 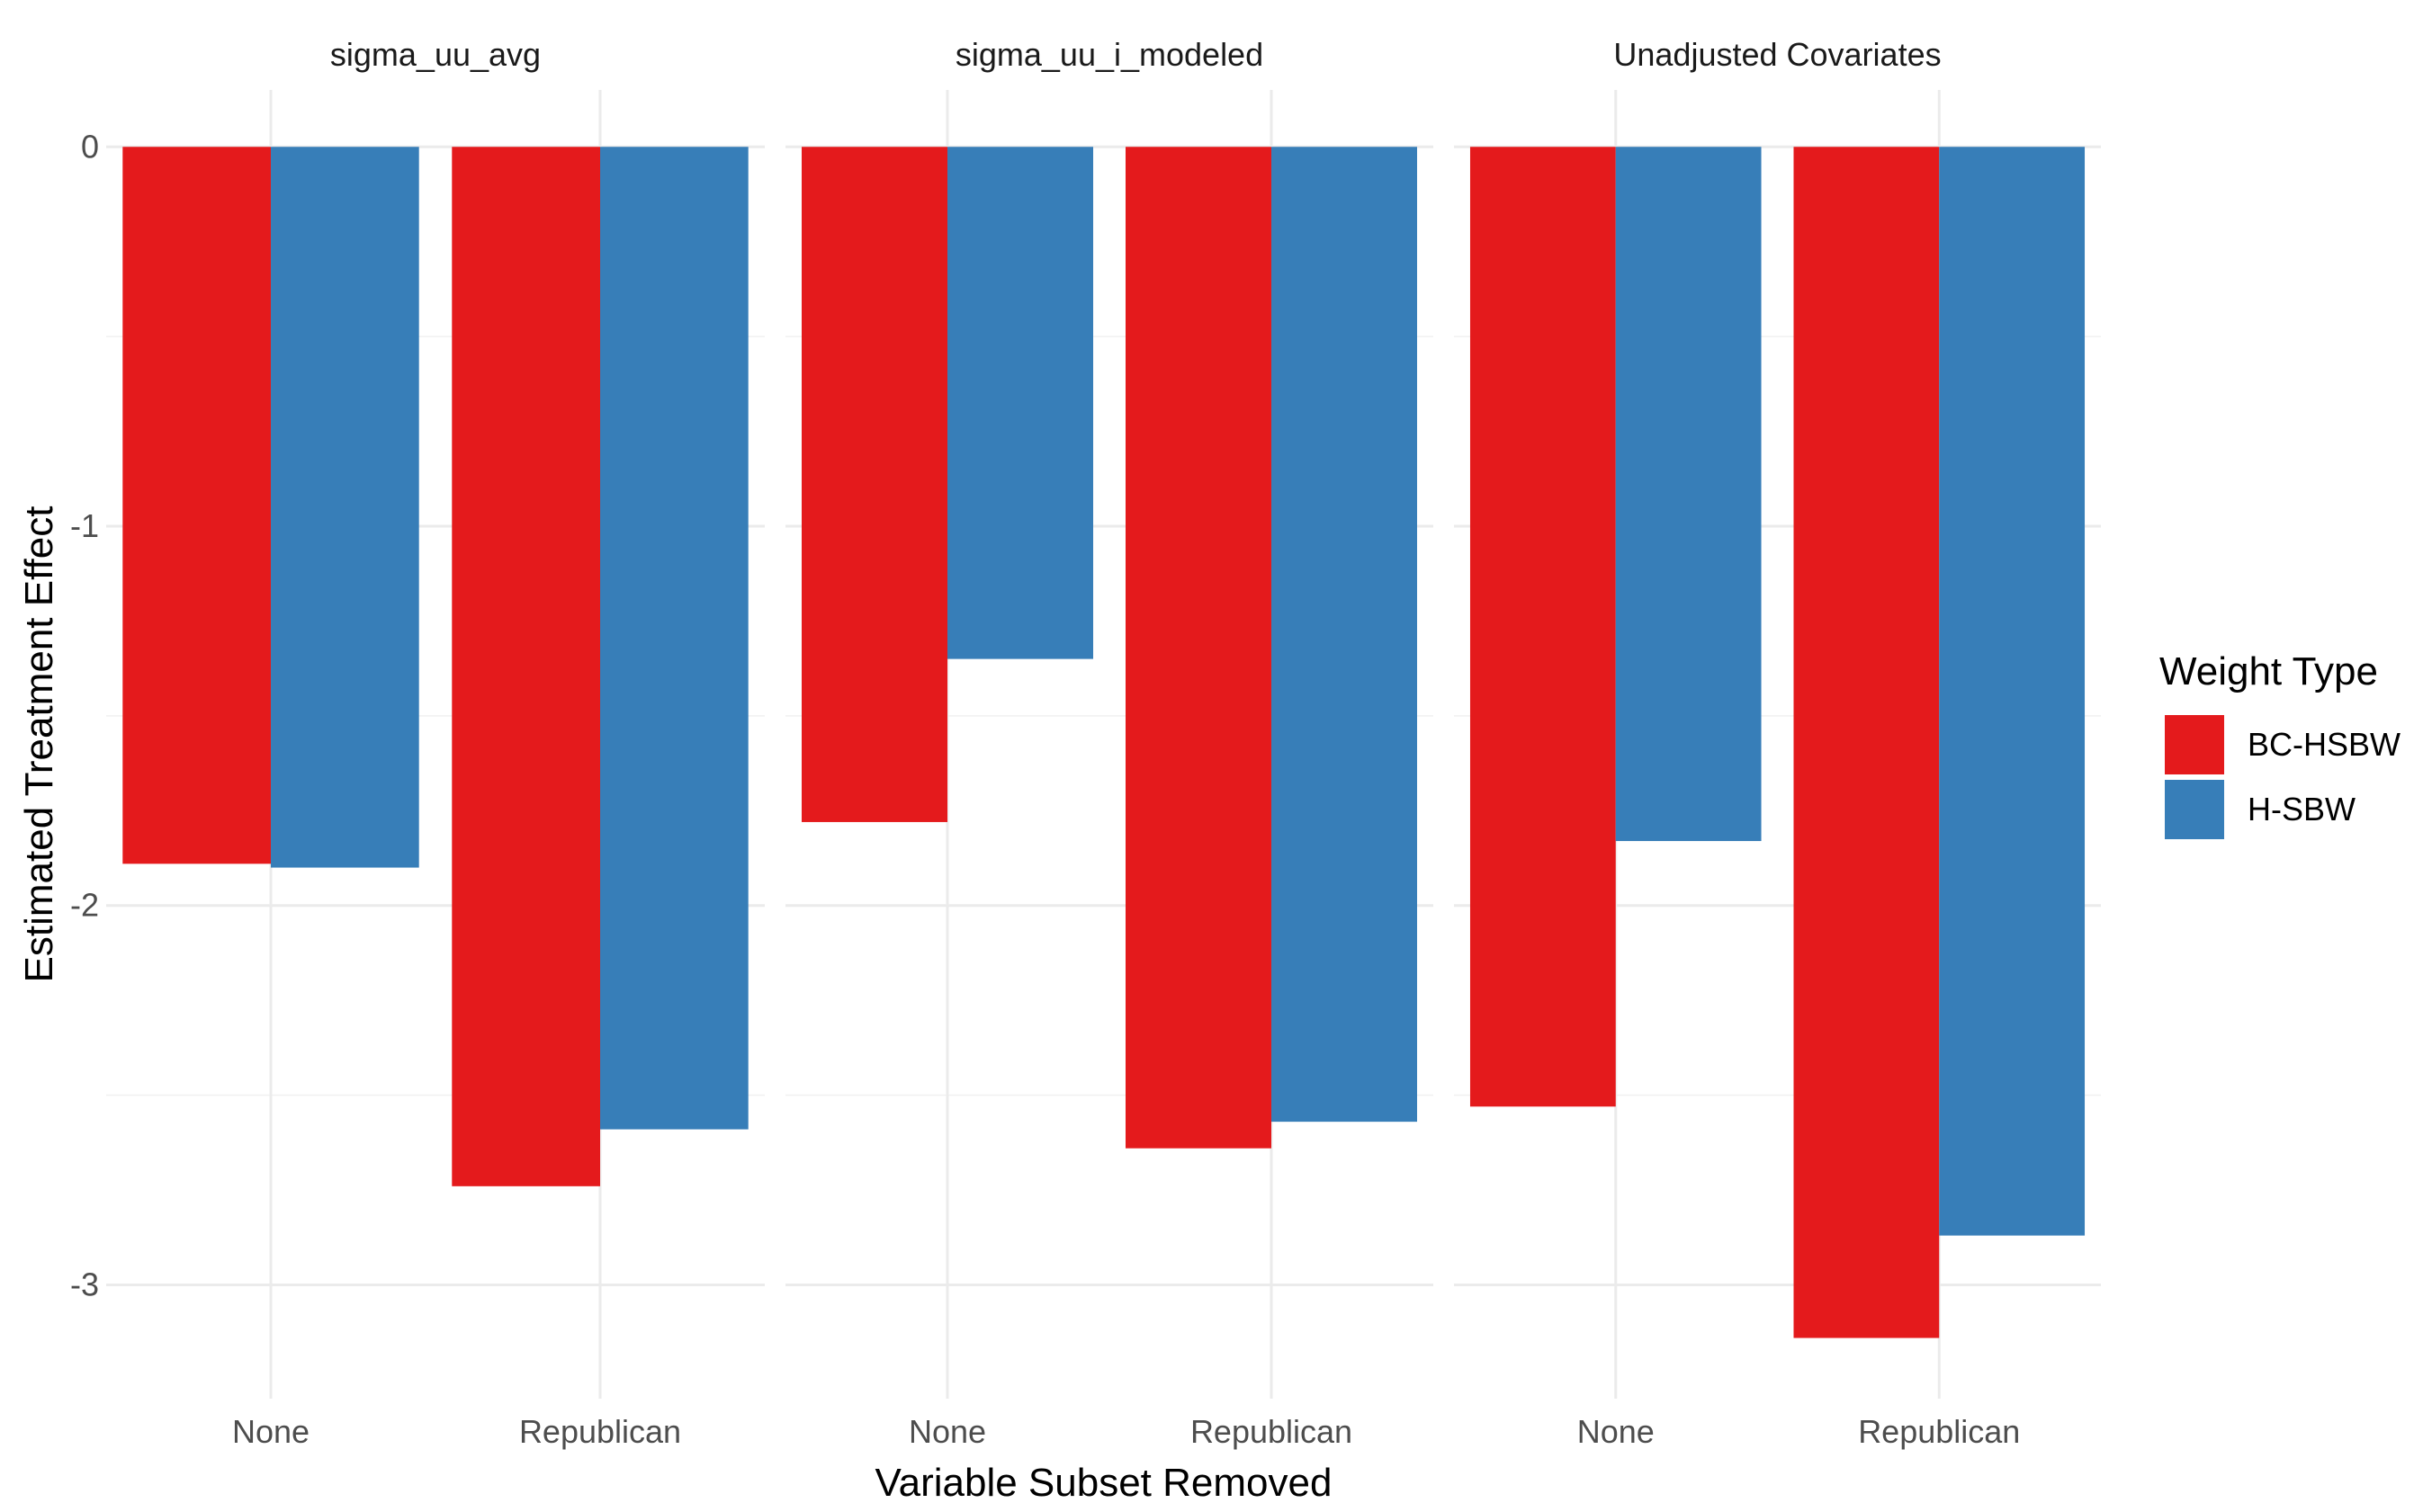 I want to click on legend: Weight Type BC-HSBW H-SBW, so click(x=2280, y=744).